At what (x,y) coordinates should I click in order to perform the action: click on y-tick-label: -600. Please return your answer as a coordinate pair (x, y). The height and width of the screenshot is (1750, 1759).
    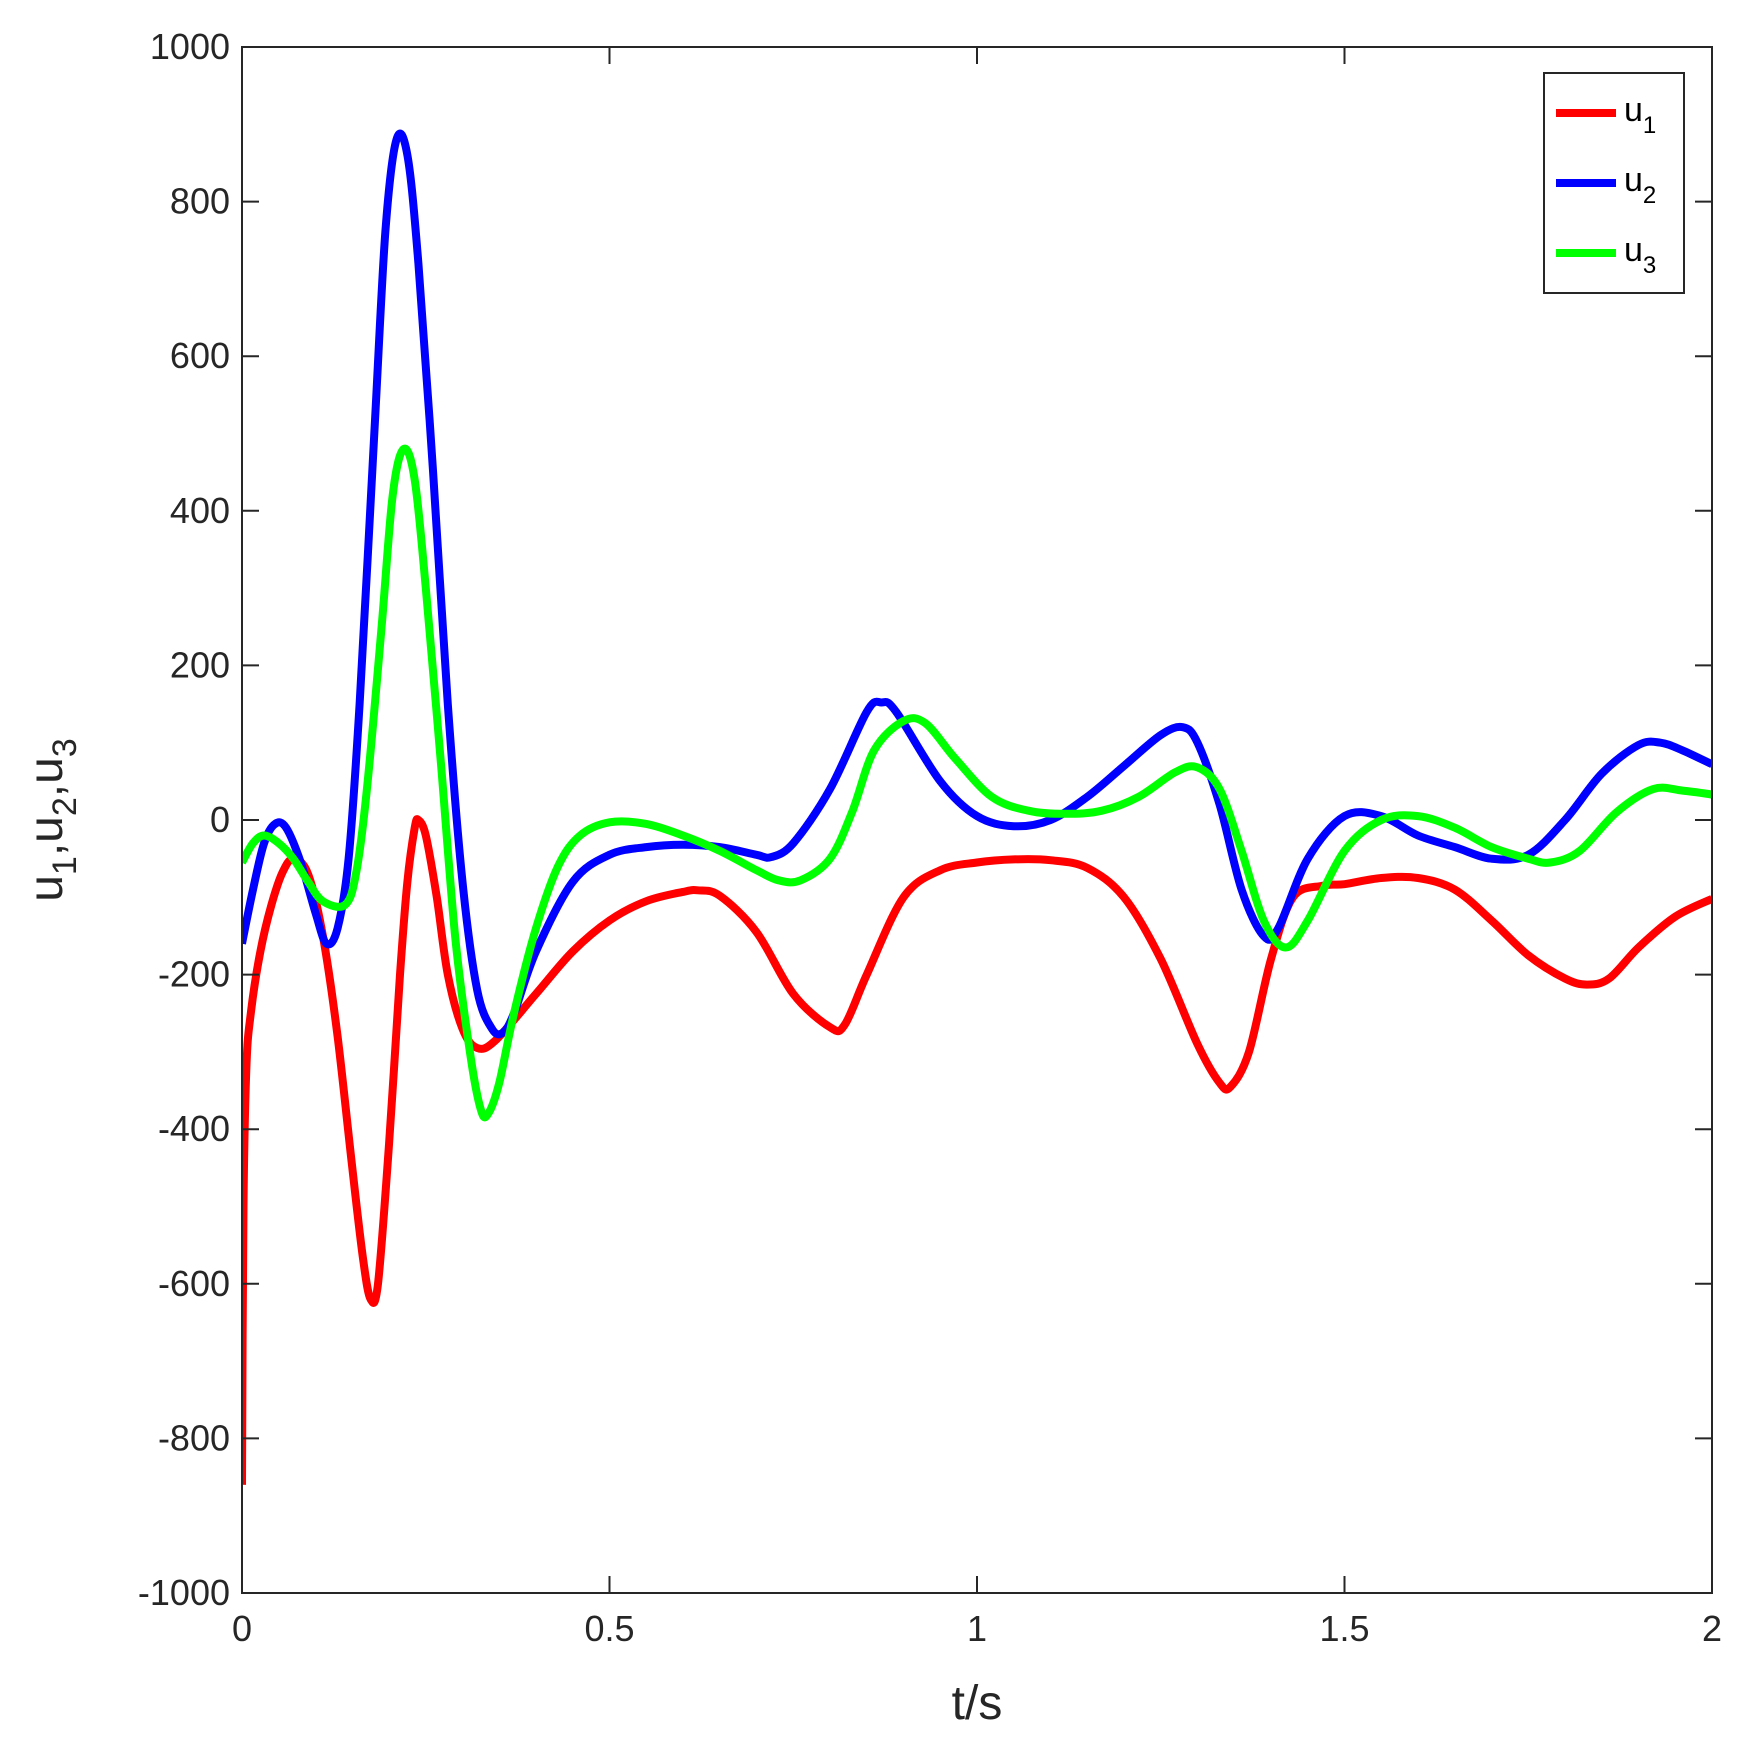
    Looking at the image, I should click on (194, 1283).